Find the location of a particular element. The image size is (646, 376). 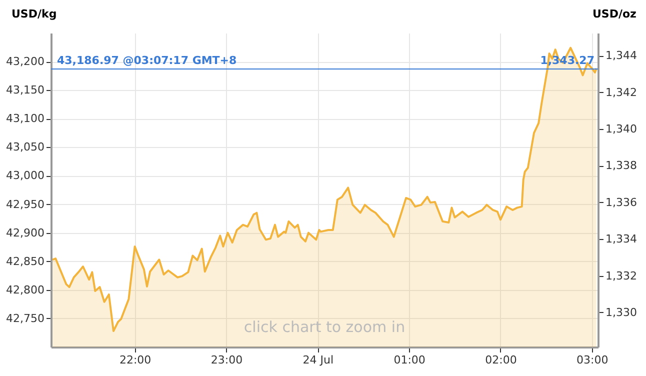

y2-axis-title: USD/oz is located at coordinates (614, 14).